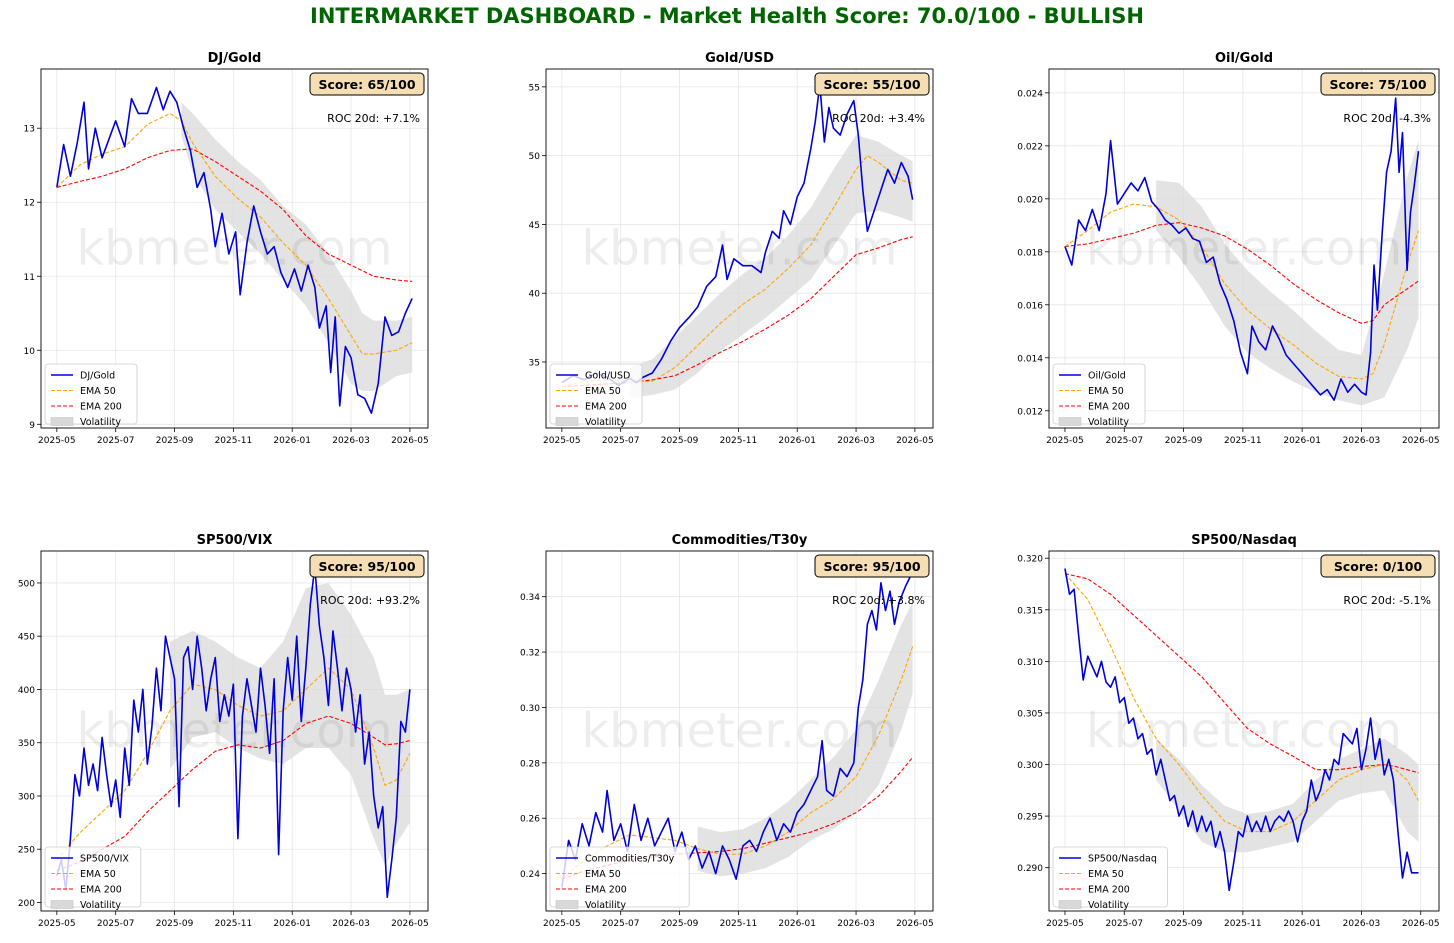 The height and width of the screenshot is (943, 1454). Describe the element at coordinates (530, 875) in the screenshot. I see `y-tick-label: 0.24` at that location.